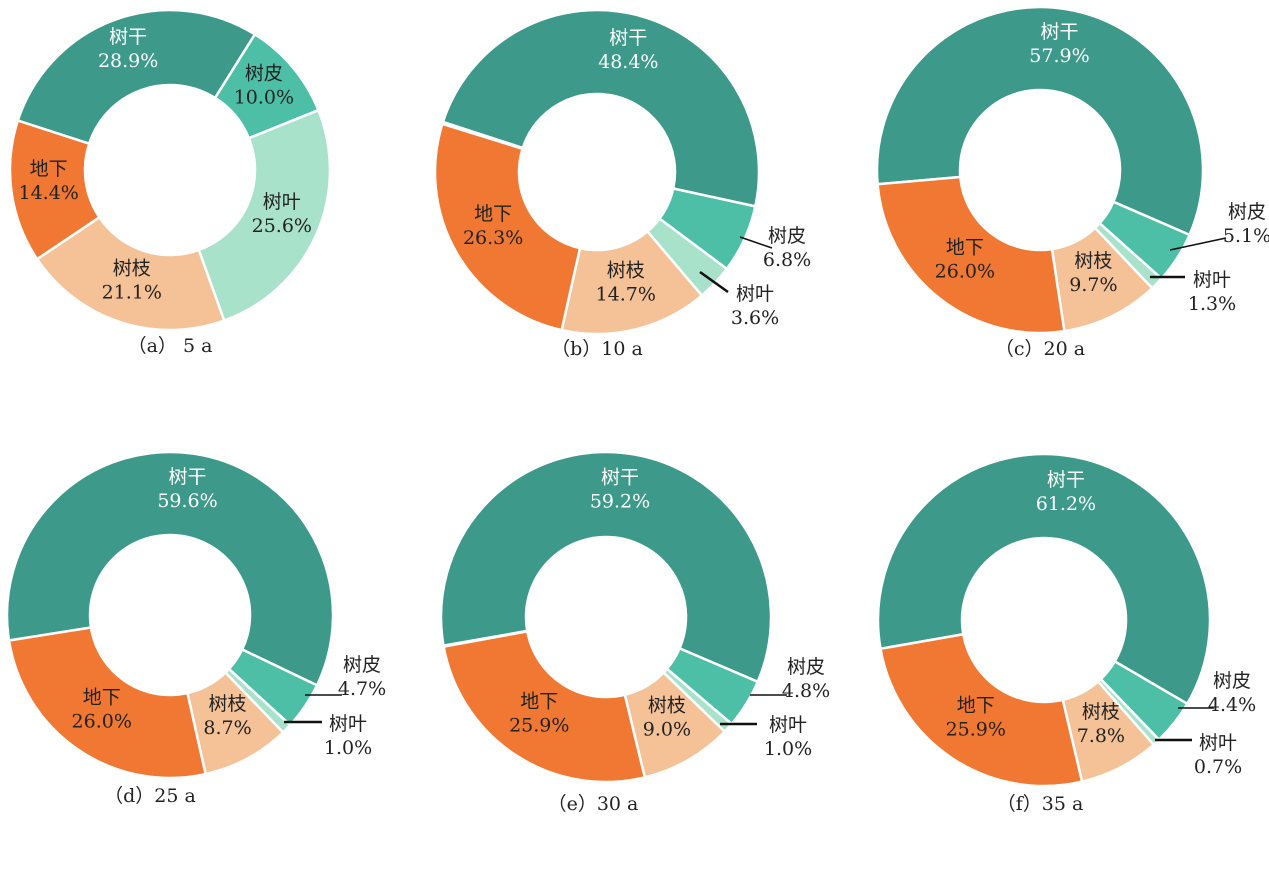 The image size is (1269, 874). I want to click on slice-percent-label: 48.4%, so click(628, 62).